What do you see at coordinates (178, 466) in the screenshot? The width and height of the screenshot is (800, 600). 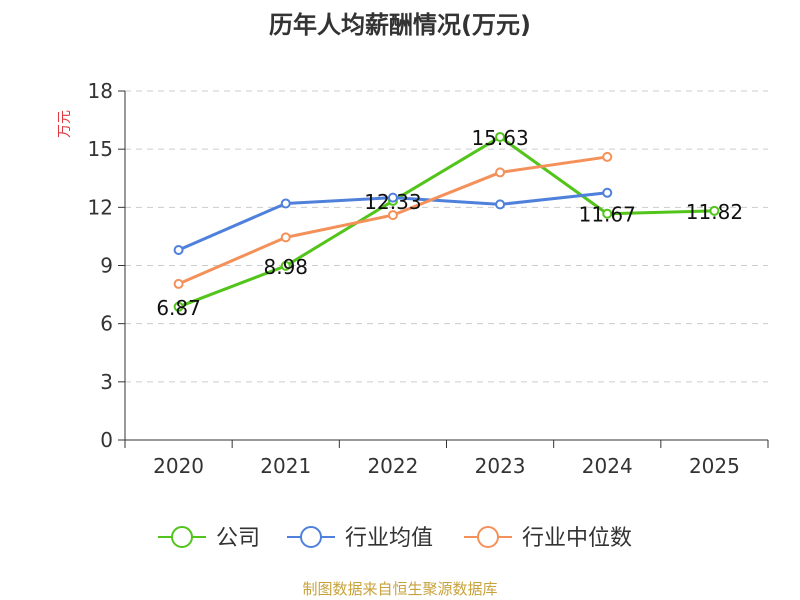 I see `x-tick-label: 2020` at bounding box center [178, 466].